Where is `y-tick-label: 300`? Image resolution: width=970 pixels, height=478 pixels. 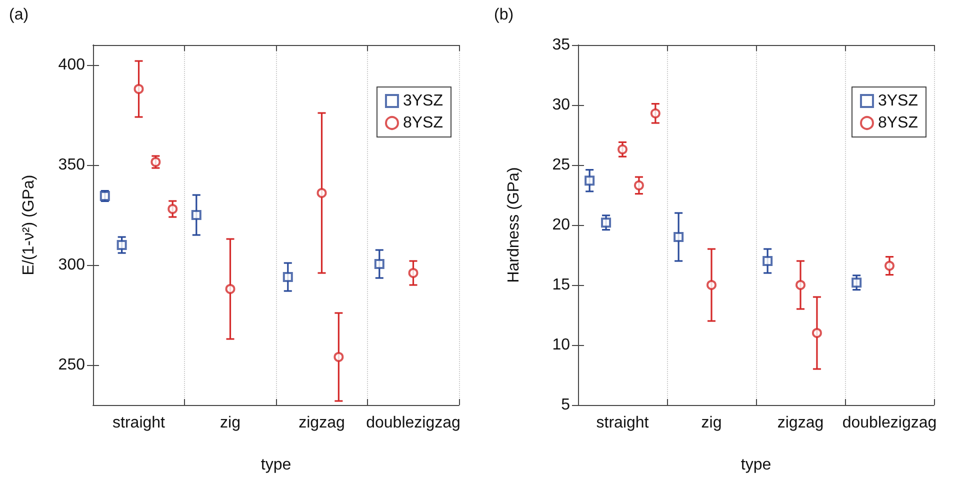
y-tick-label: 300 is located at coordinates (72, 265).